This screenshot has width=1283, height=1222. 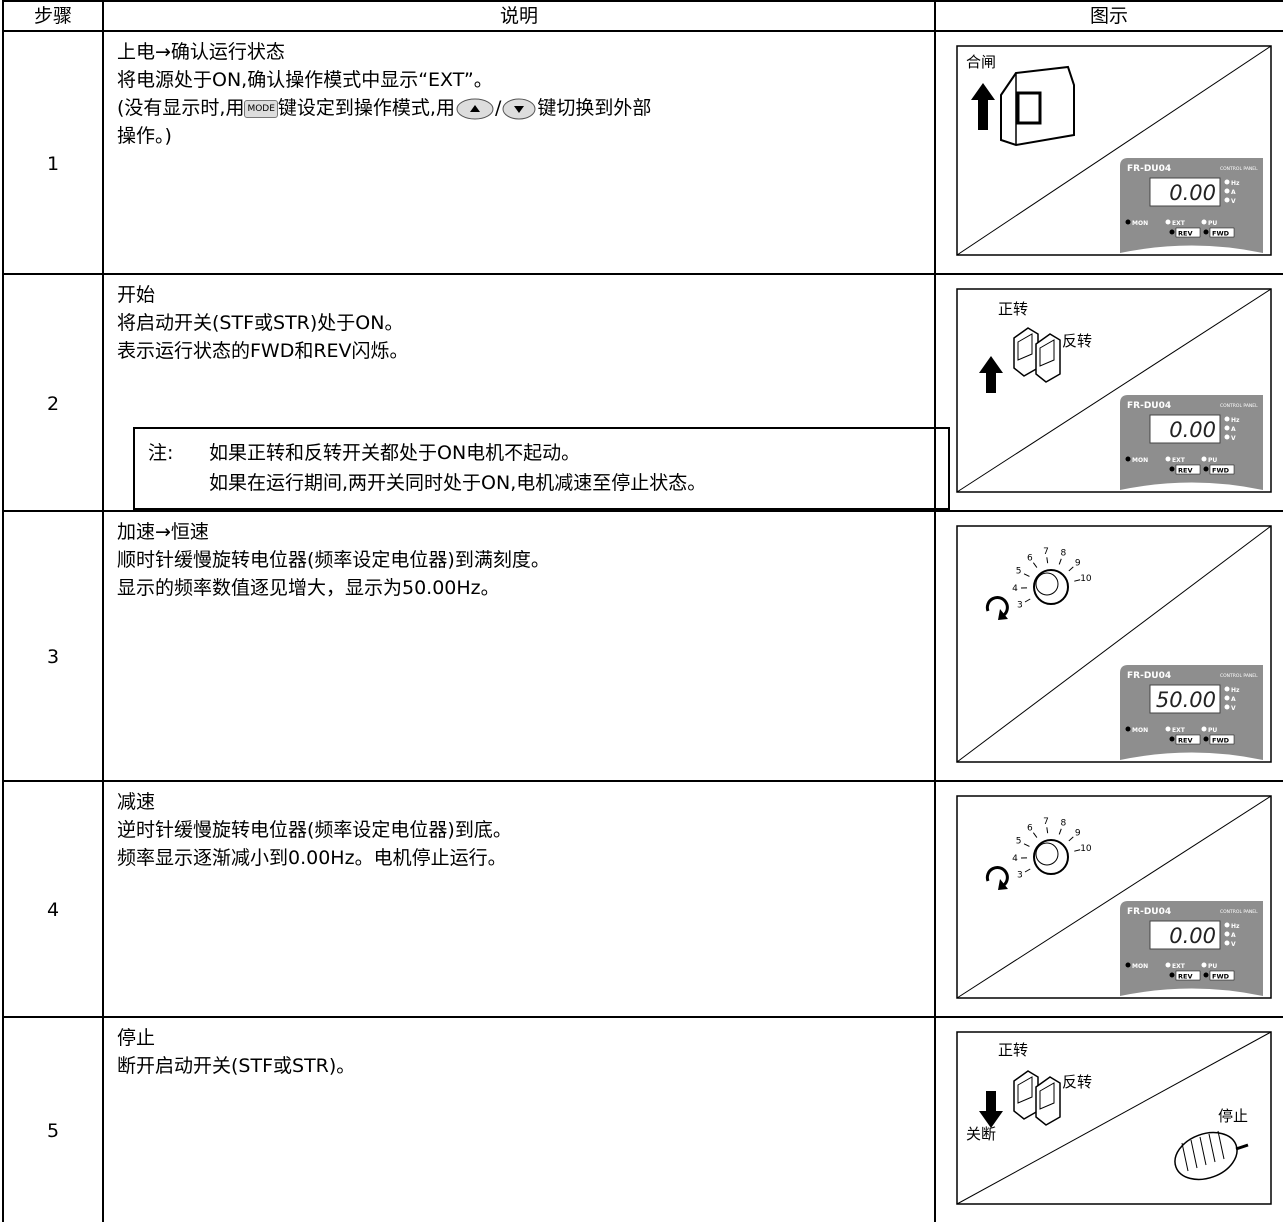 I want to click on dial-number: 8, so click(x=1063, y=554).